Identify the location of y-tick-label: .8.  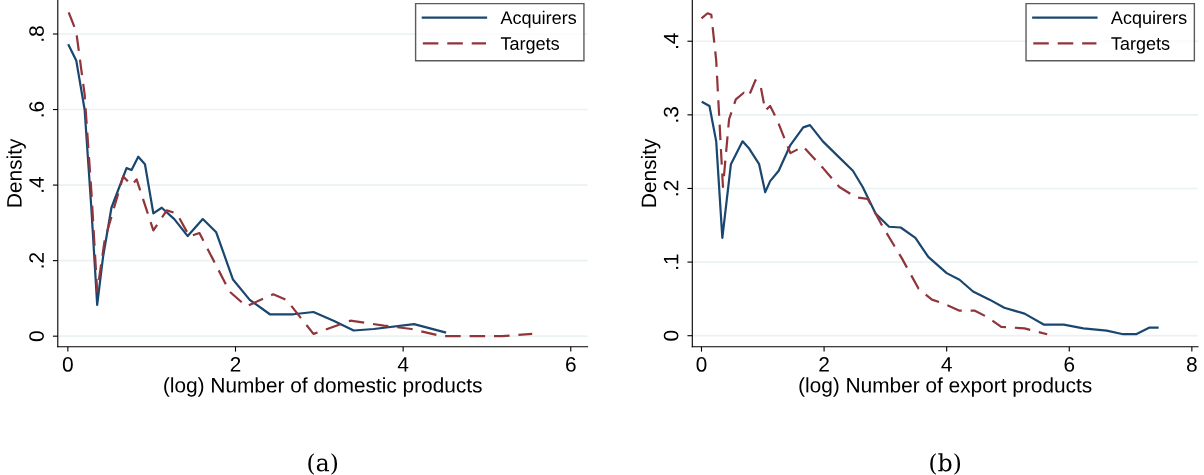
(36, 33).